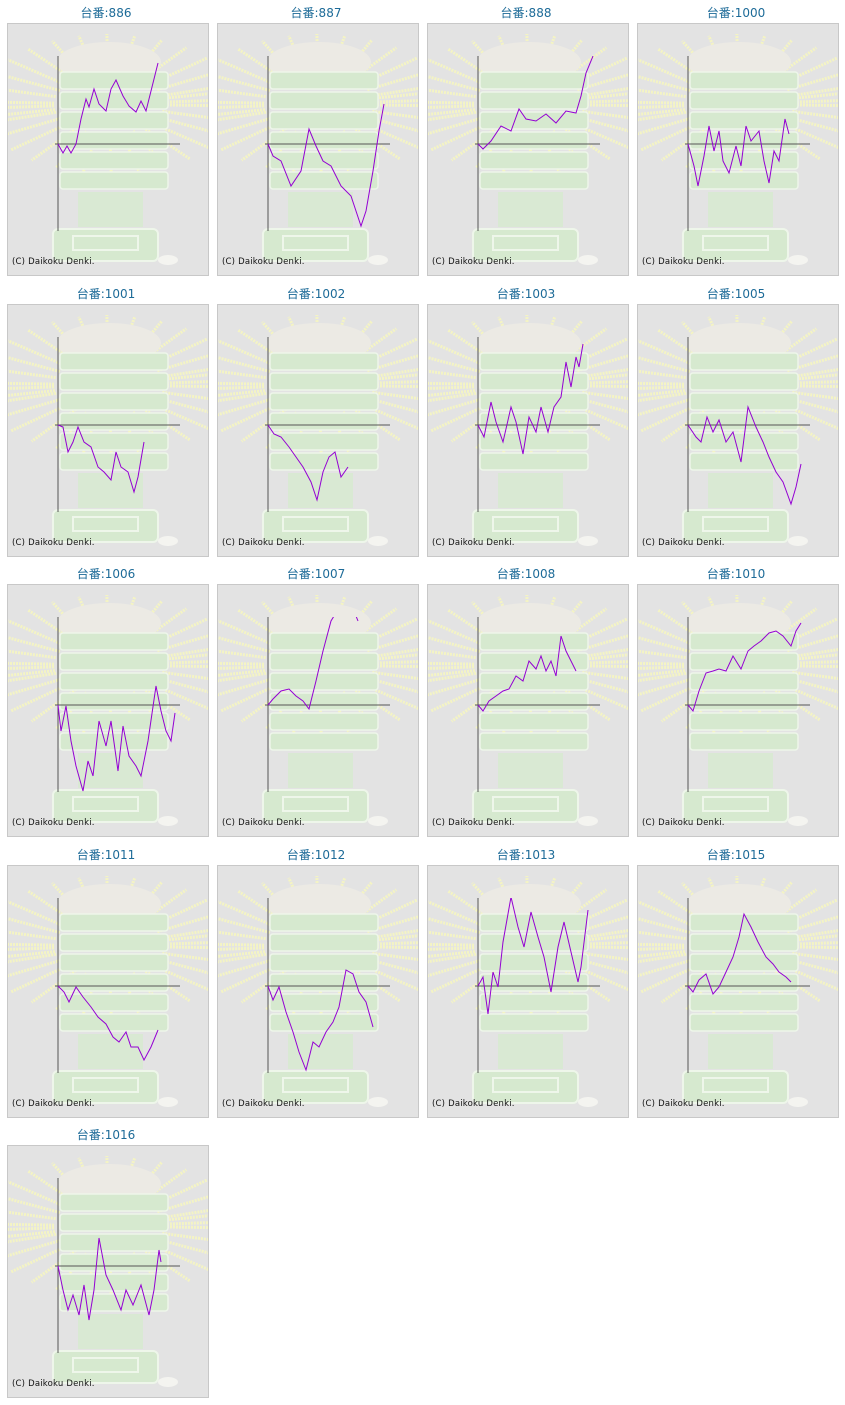 The image size is (845, 1405). I want to click on graph-cell: 台番:1006 (C) Daikoku Denki., so click(106, 701).